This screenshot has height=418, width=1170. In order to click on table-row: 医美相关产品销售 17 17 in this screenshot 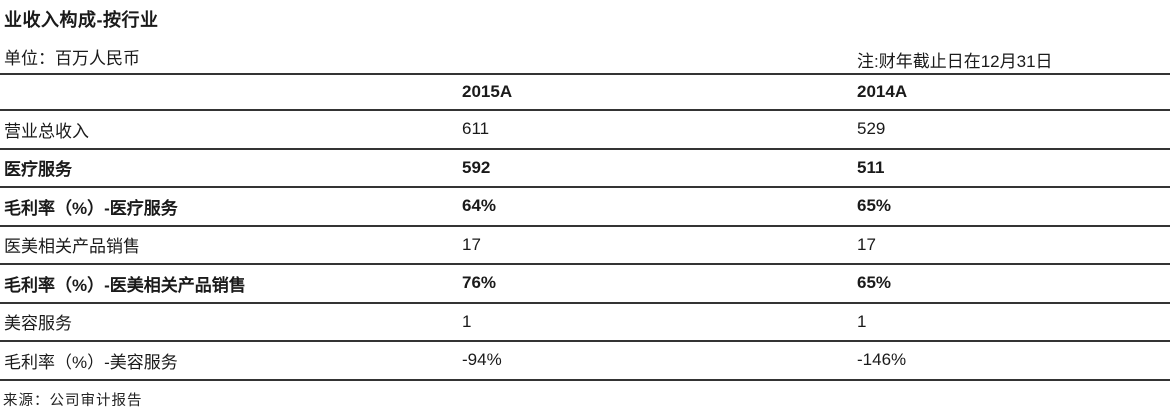, I will do `click(585, 245)`.